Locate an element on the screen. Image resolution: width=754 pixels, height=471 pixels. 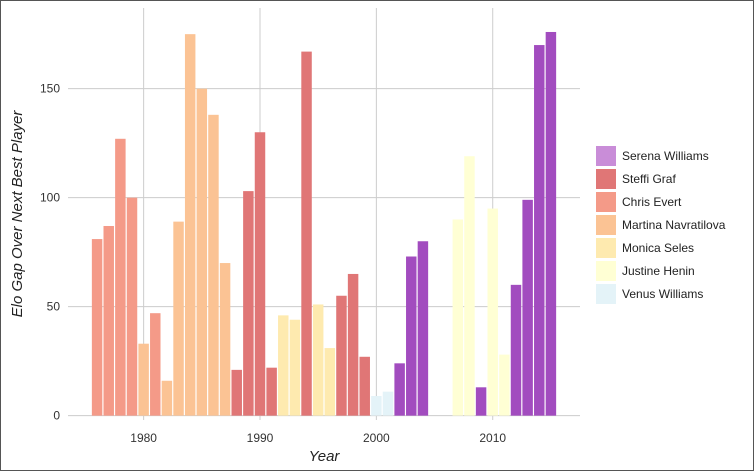
y-tick-labels: 0 50 100 150 is located at coordinates (50, 252).